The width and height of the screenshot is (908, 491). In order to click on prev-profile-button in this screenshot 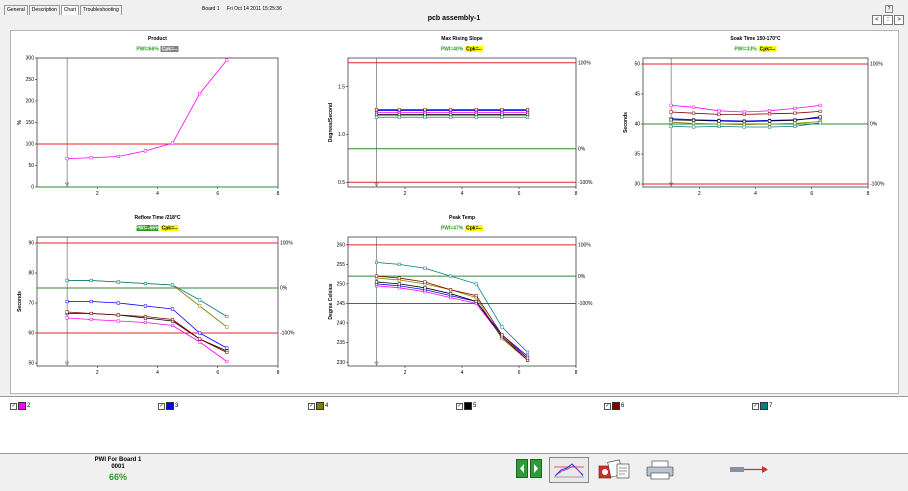, I will do `click(522, 468)`.